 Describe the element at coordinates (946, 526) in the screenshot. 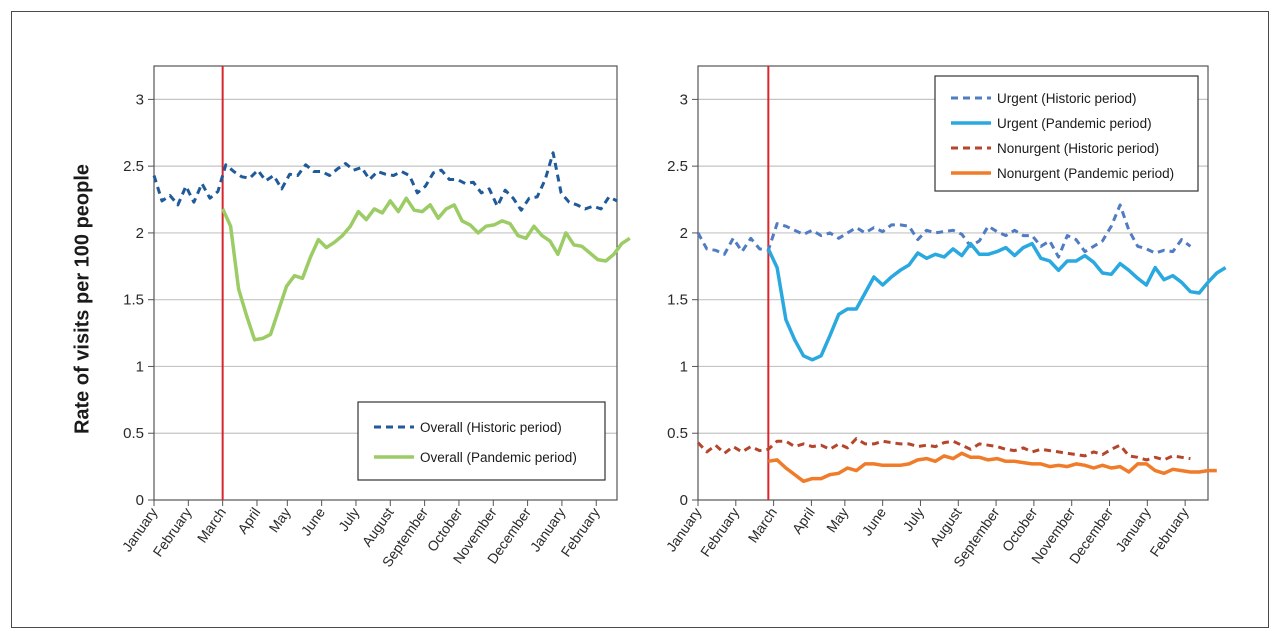

I see `x-tick-label: August` at that location.